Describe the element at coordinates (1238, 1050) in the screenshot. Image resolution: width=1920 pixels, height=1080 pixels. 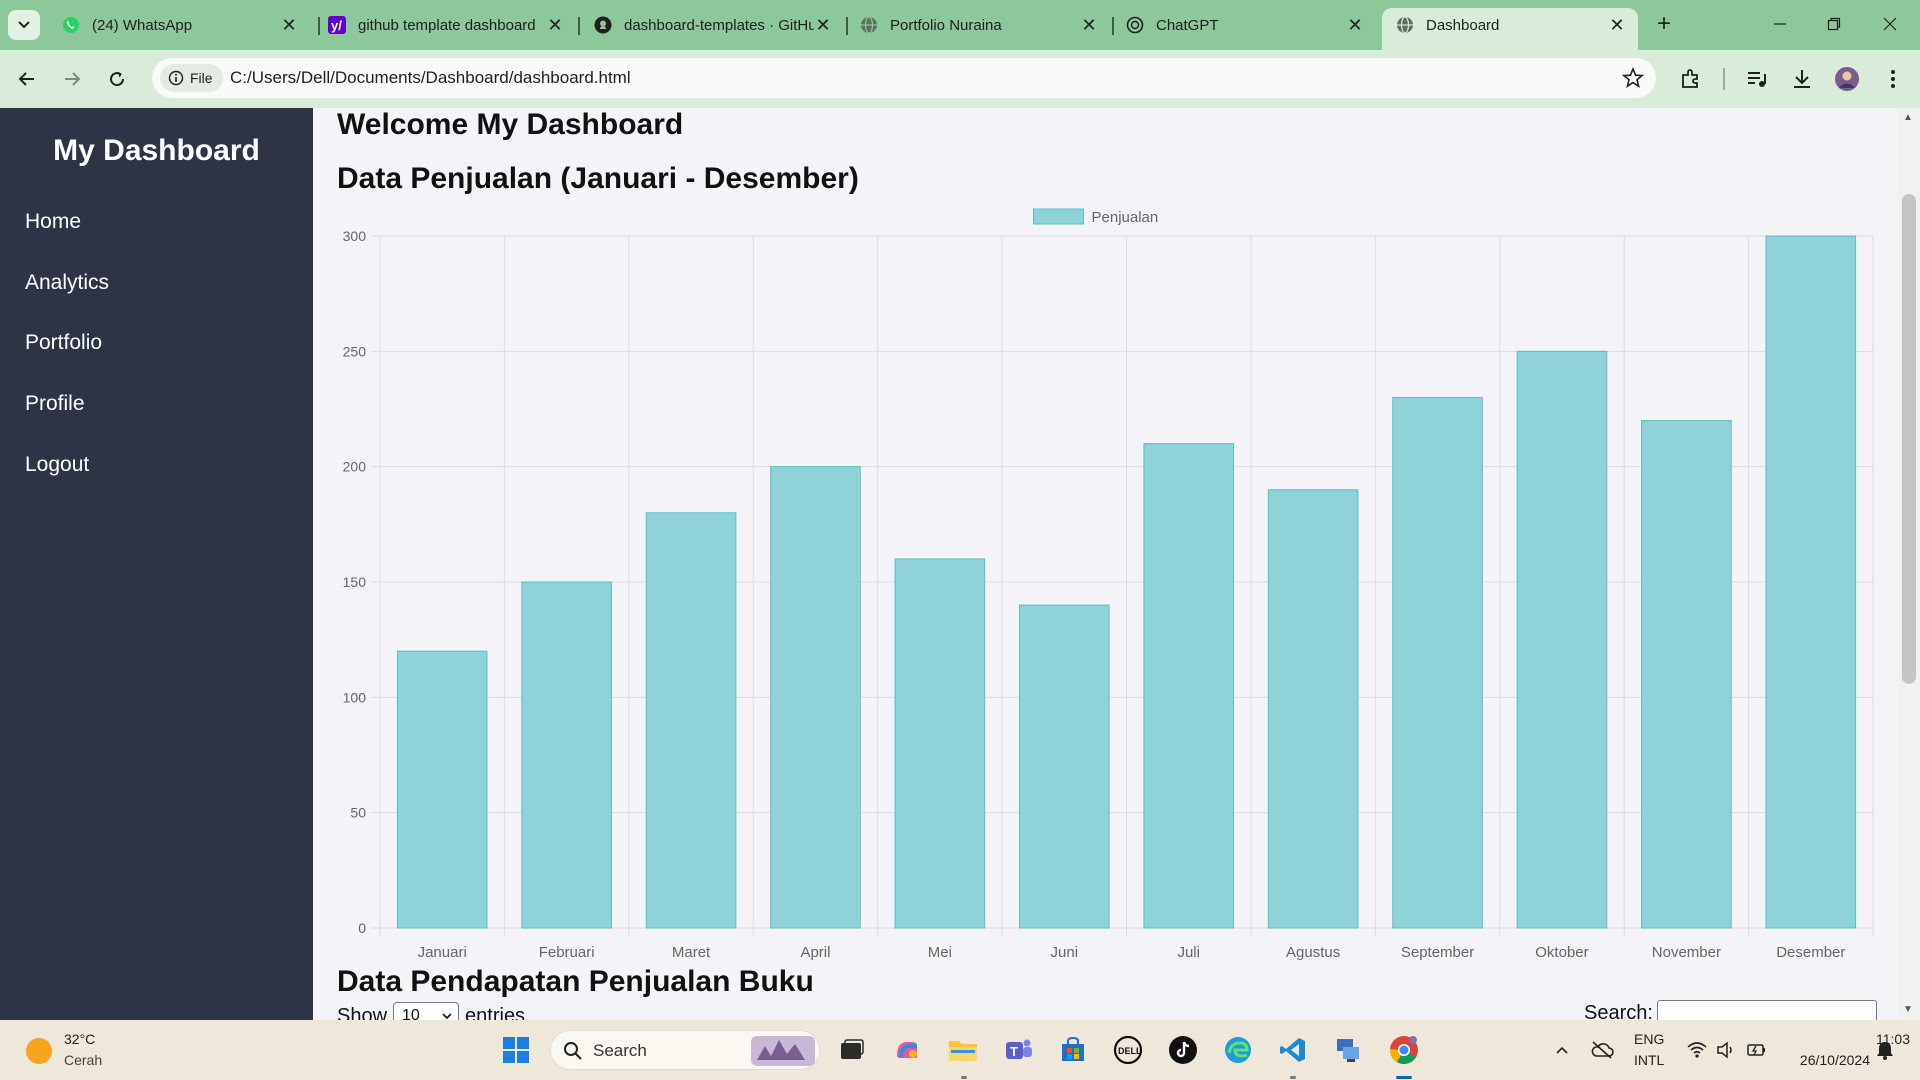
I see `edge-button` at that location.